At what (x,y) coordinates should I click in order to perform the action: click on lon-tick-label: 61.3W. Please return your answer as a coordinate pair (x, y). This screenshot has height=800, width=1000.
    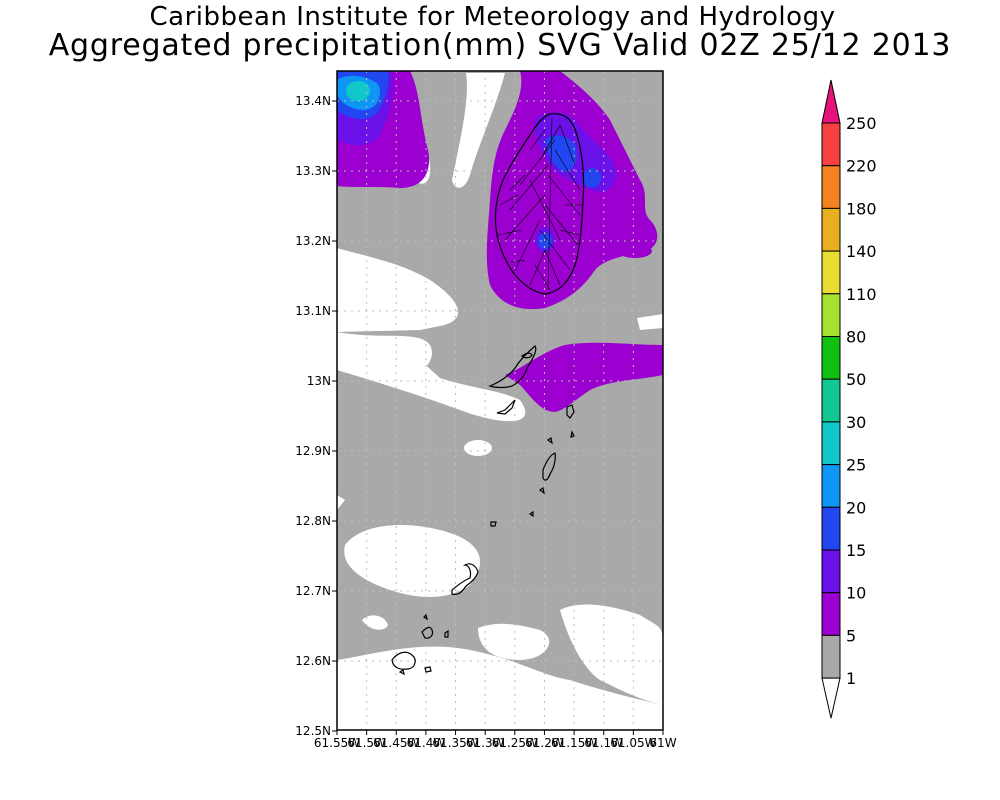
    Looking at the image, I should click on (485, 743).